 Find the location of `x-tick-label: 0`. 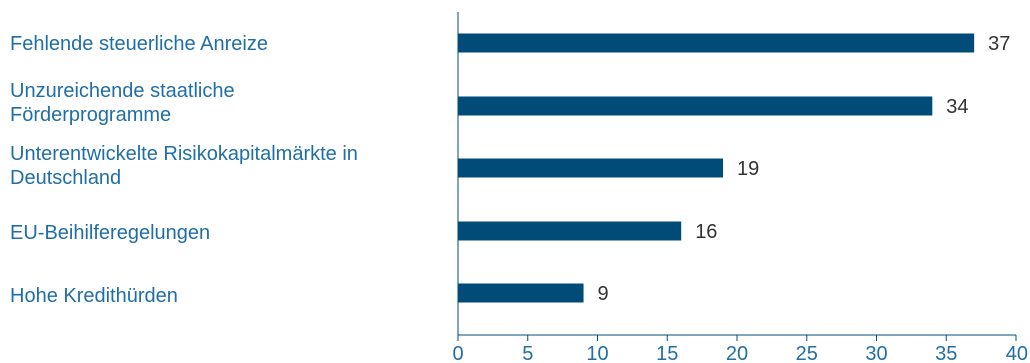

x-tick-label: 0 is located at coordinates (457, 353).